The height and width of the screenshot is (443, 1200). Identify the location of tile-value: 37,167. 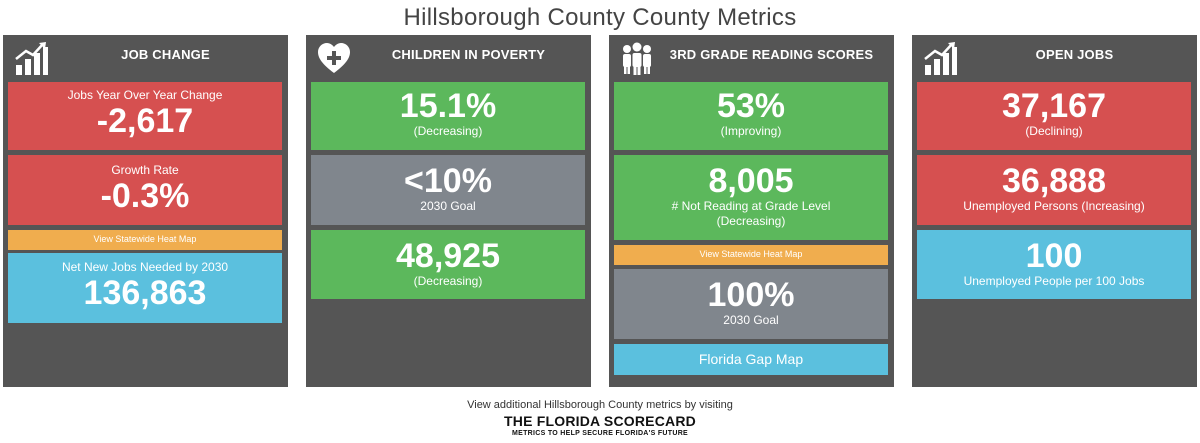
(1054, 106).